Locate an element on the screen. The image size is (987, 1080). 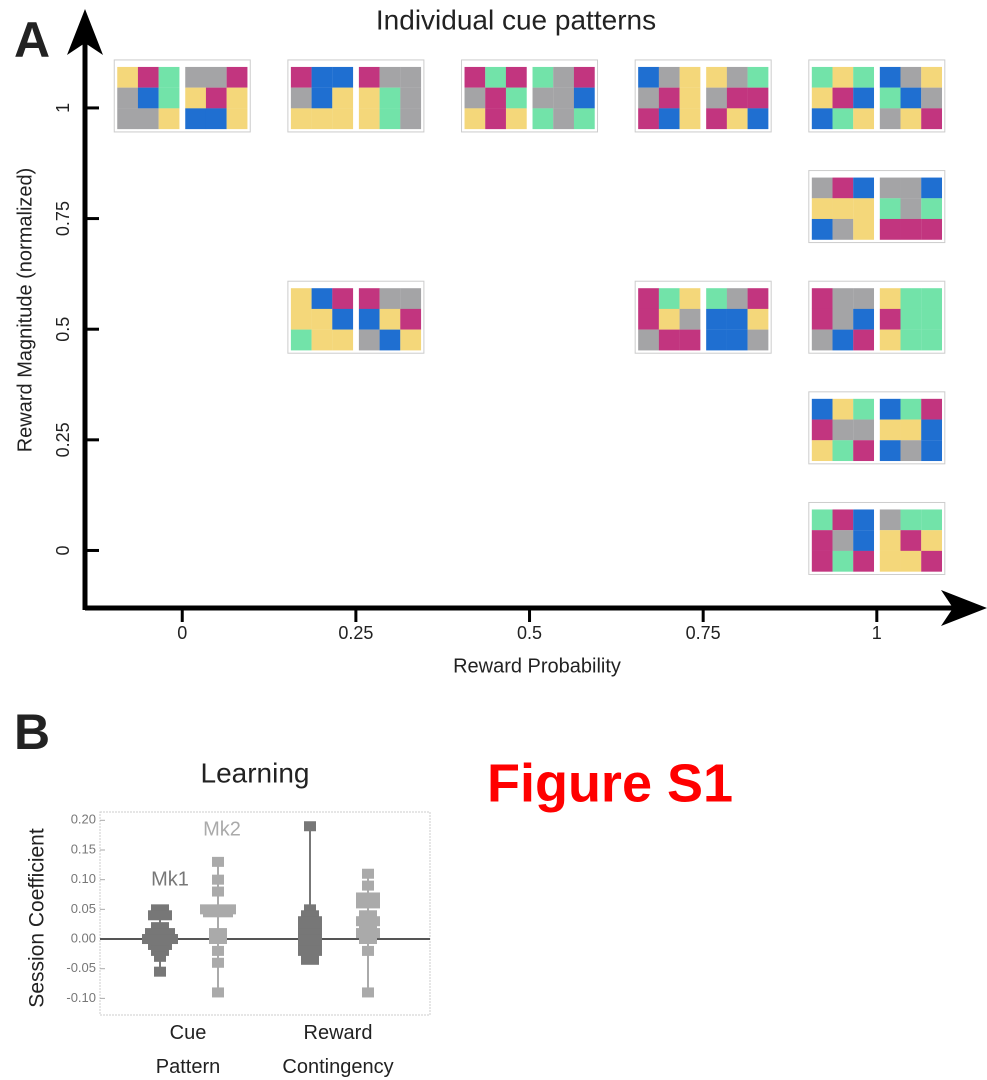
series-label: Mk2 is located at coordinates (222, 829).